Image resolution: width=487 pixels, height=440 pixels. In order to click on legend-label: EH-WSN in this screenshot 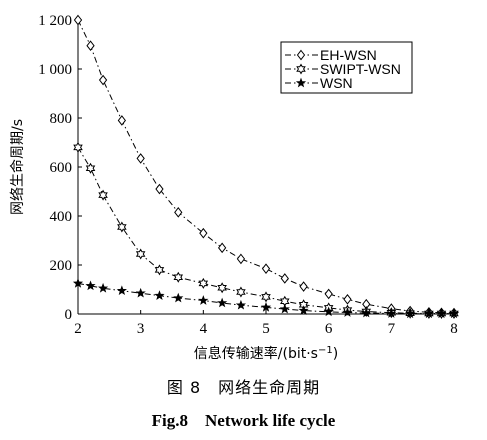, I will do `click(348, 55)`.